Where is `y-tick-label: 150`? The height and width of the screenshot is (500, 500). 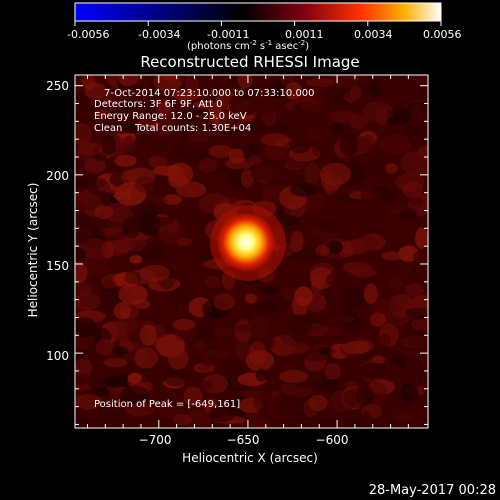 y-tick-label: 150 is located at coordinates (57, 266).